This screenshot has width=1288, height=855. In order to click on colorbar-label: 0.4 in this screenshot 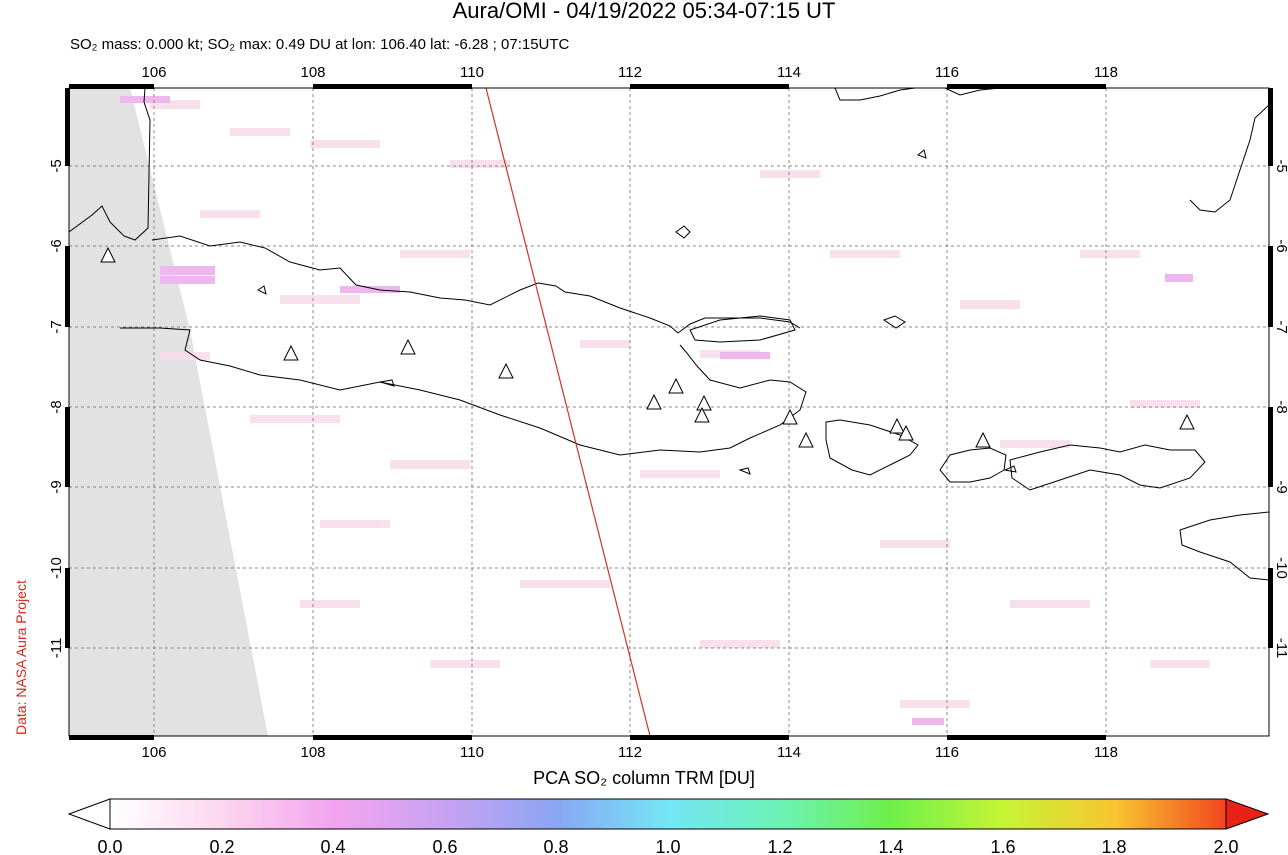, I will do `click(332, 846)`.